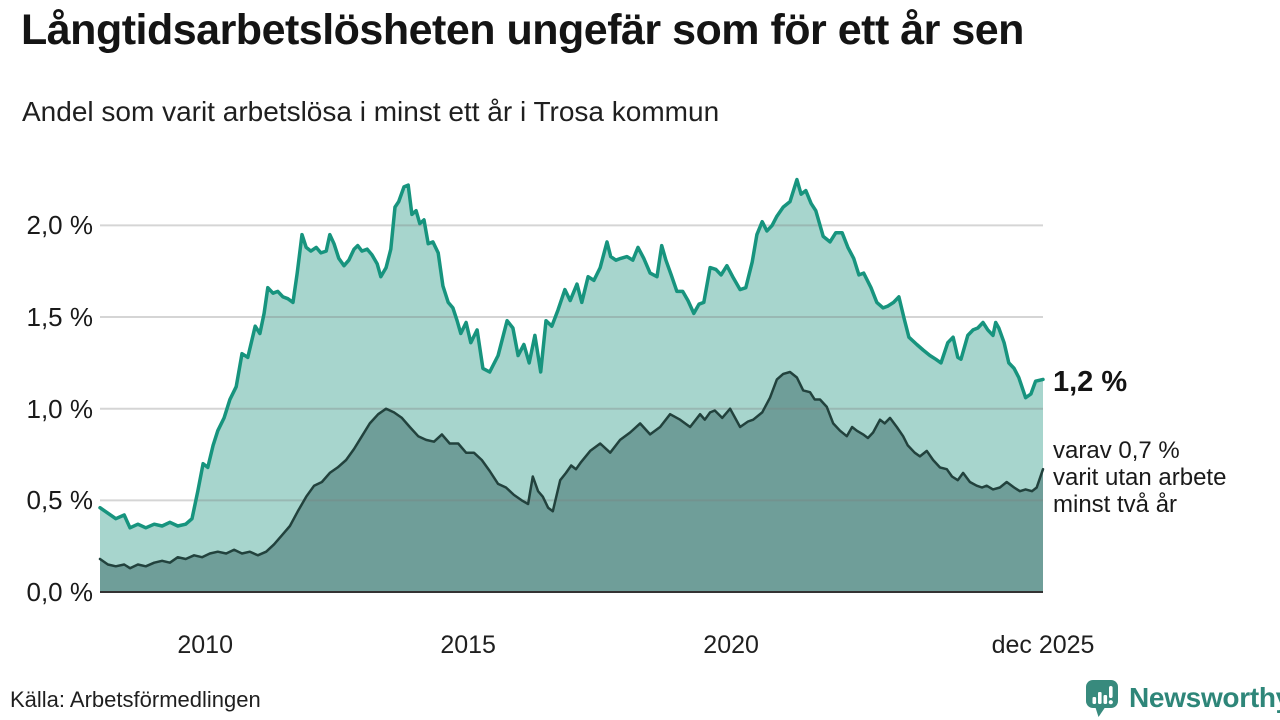 This screenshot has height=720, width=1280. I want to click on x-axis-label: 2020, so click(731, 645).